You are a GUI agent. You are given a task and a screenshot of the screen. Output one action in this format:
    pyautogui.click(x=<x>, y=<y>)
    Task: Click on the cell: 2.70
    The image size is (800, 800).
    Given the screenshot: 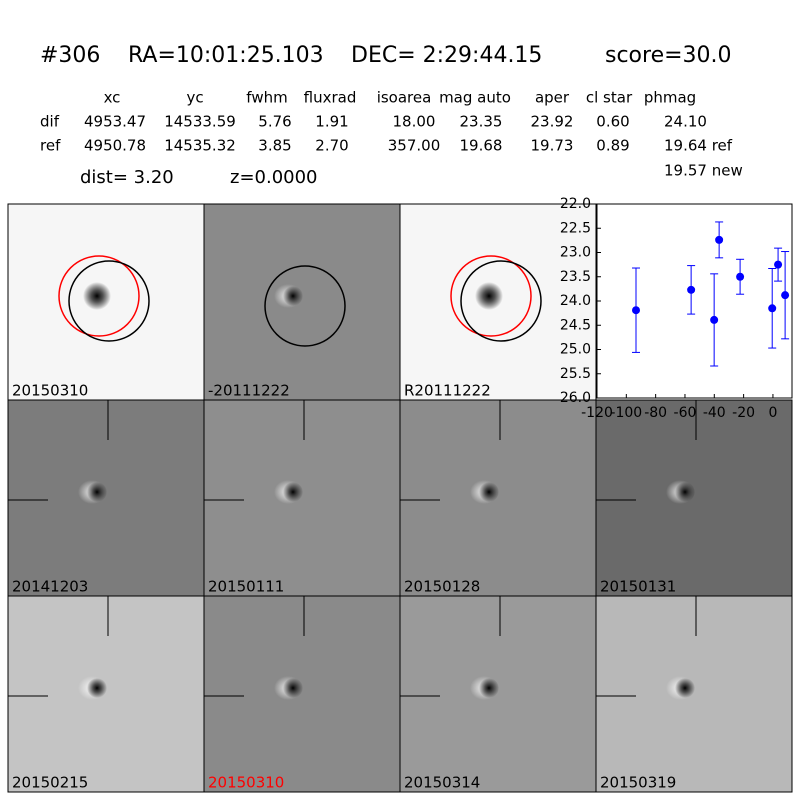 What is the action you would take?
    pyautogui.click(x=331, y=146)
    